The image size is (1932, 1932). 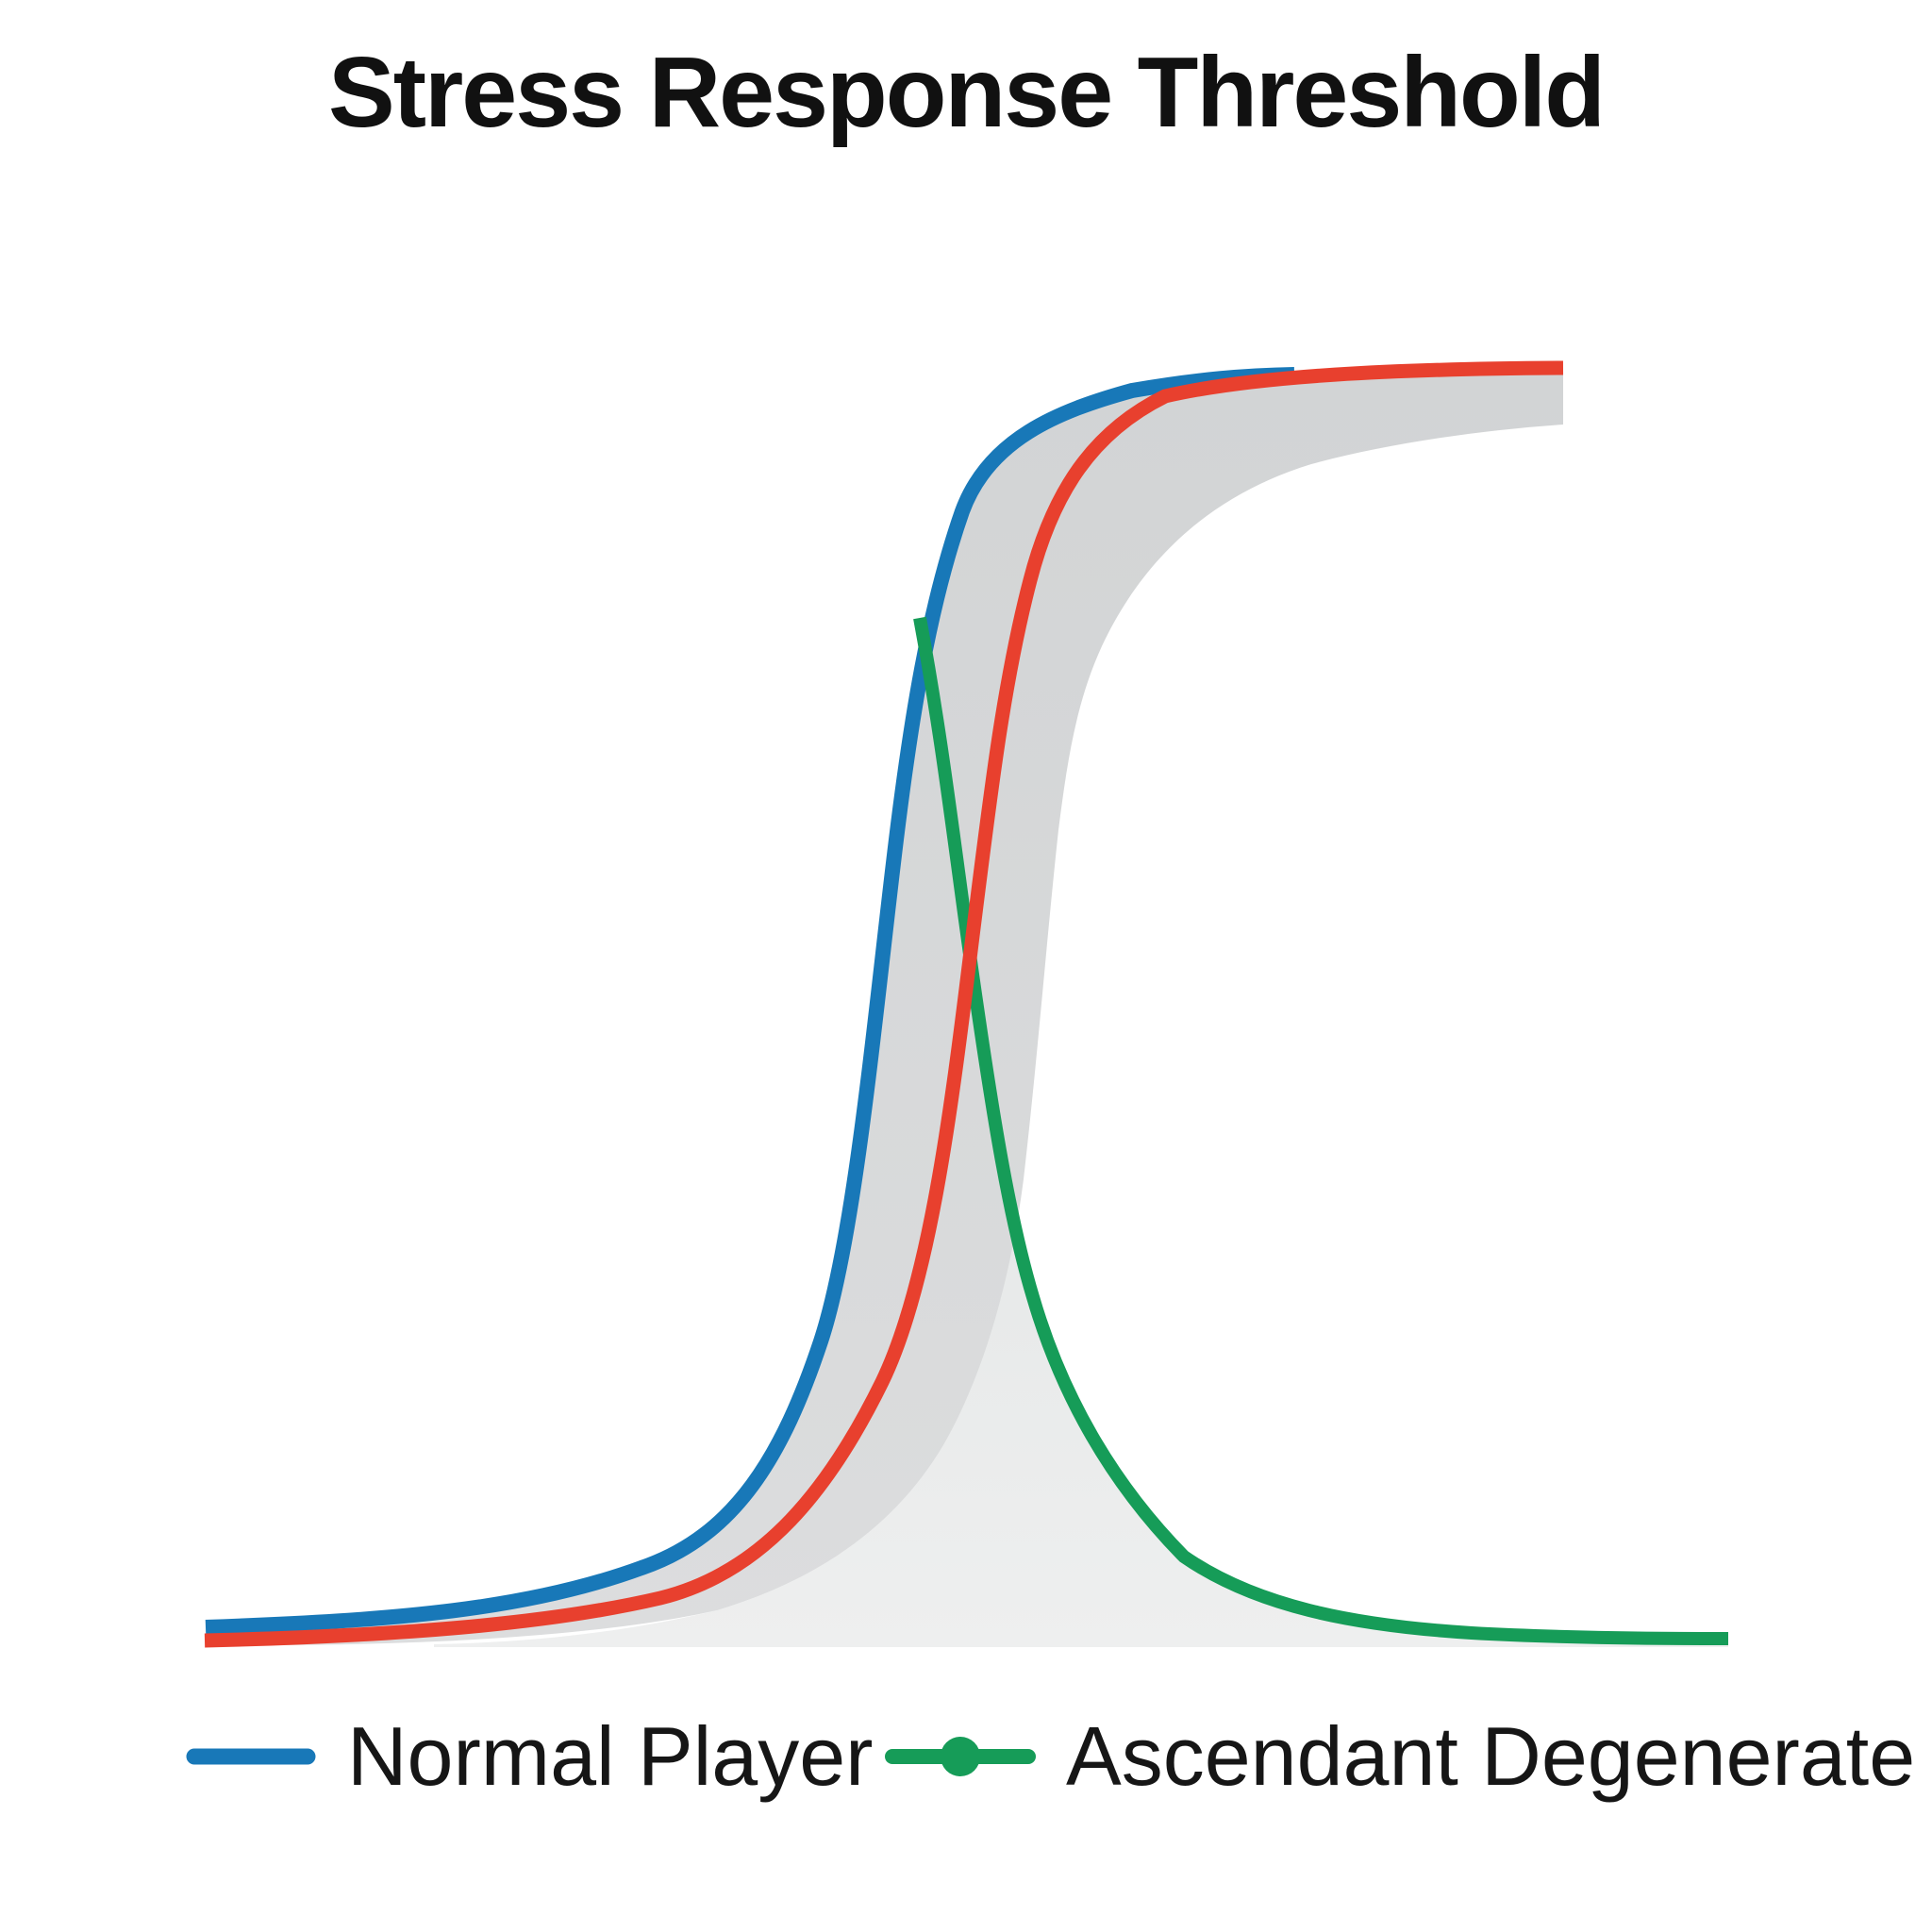 I want to click on page-title: Stress Response Threshold, so click(x=967, y=92).